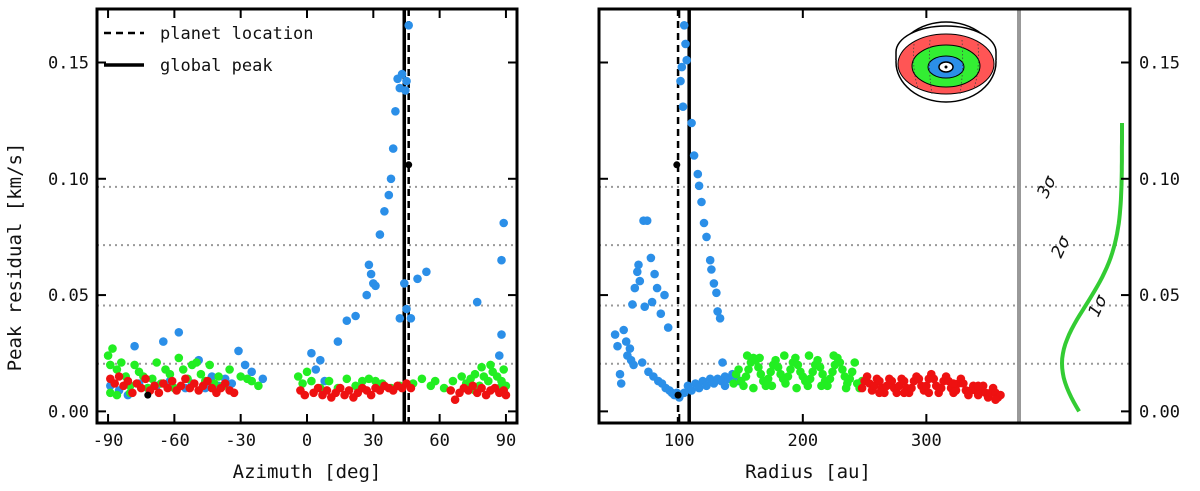 This screenshot has height=491, width=1200. What do you see at coordinates (68, 180) in the screenshot?
I see `azimuth-ytick-label: 0.10` at bounding box center [68, 180].